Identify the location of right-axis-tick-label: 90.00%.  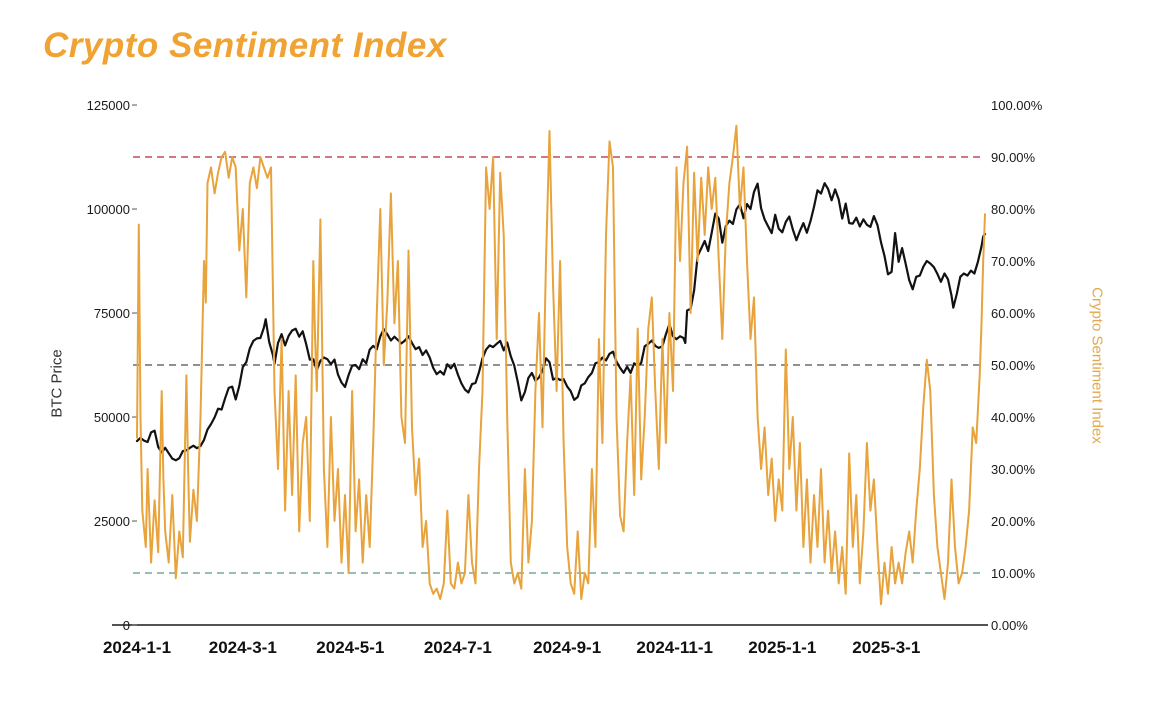
(1013, 157).